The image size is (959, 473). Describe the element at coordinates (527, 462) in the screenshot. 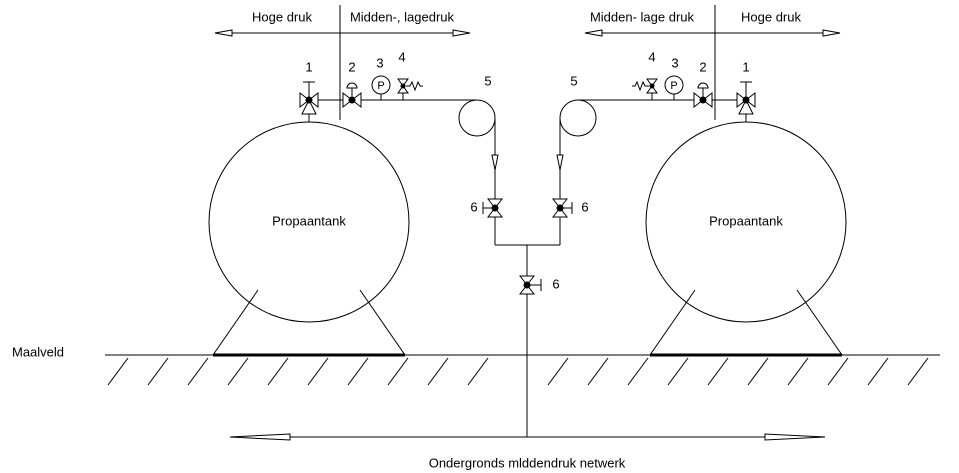

I see `network-label: Ondergronds mlddendruk netwerk` at that location.